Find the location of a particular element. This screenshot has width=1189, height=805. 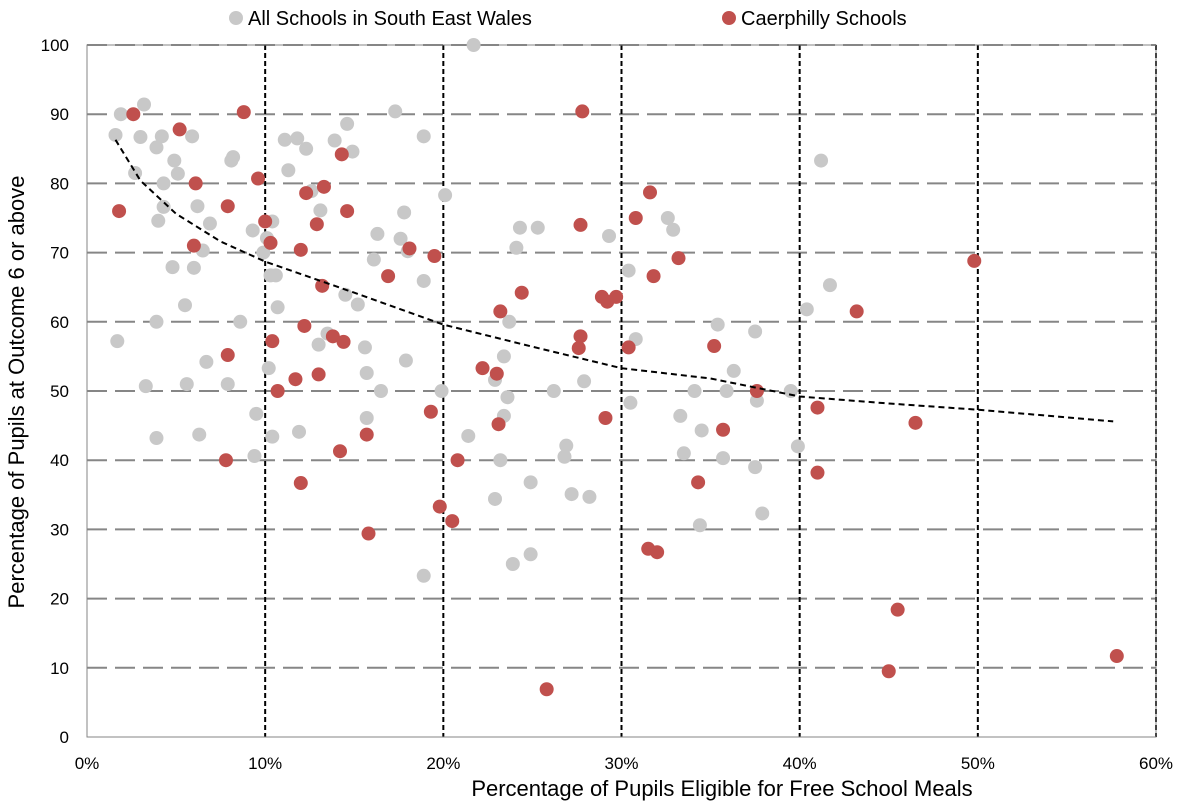

y-tick-label: 20 is located at coordinates (59, 599).